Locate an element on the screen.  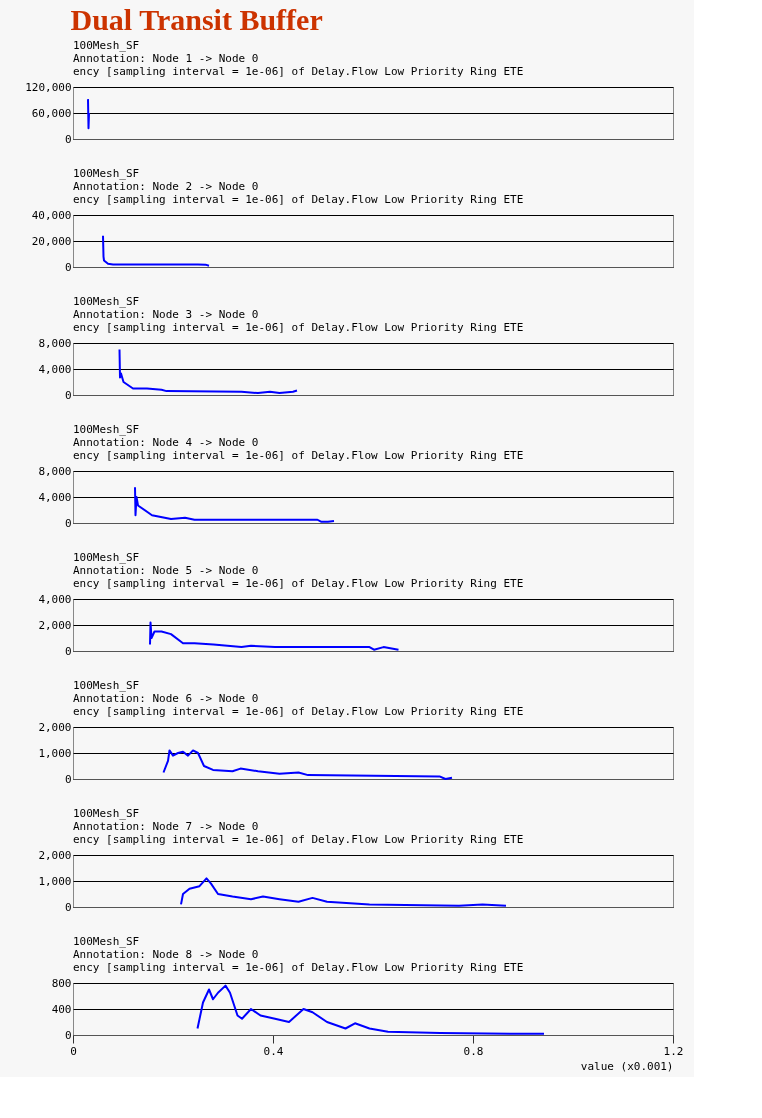
x-tick-label: 0.4 is located at coordinates (273, 1051).